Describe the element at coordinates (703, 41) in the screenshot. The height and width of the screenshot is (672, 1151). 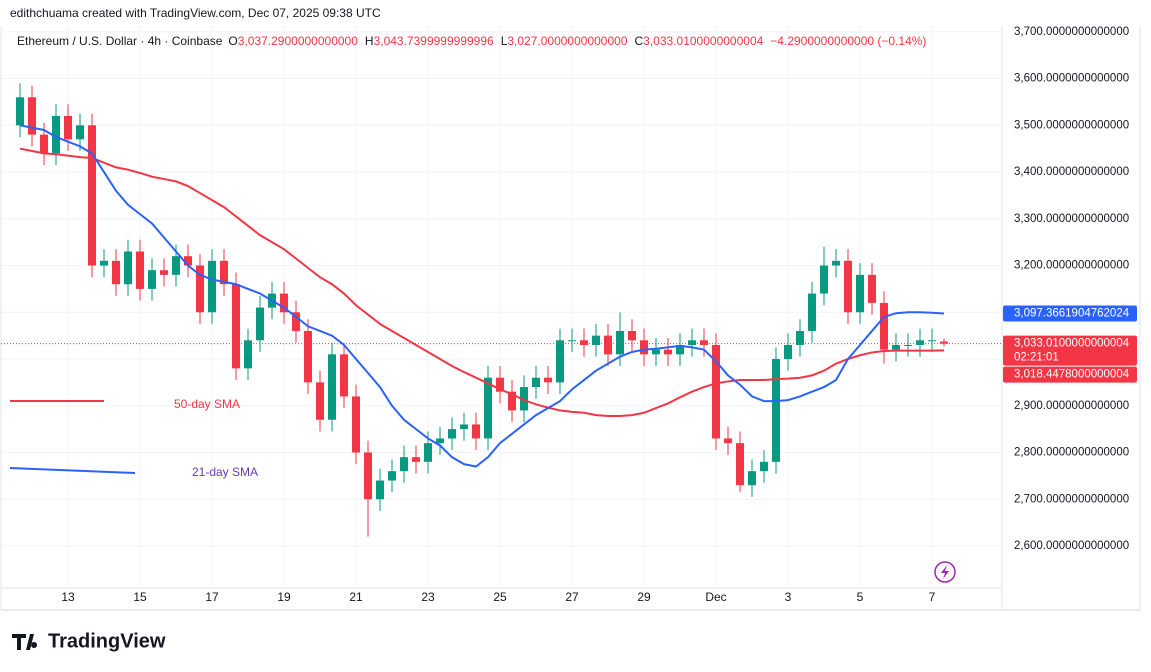
I see `ohlc-value: 3,033.0100000000004` at that location.